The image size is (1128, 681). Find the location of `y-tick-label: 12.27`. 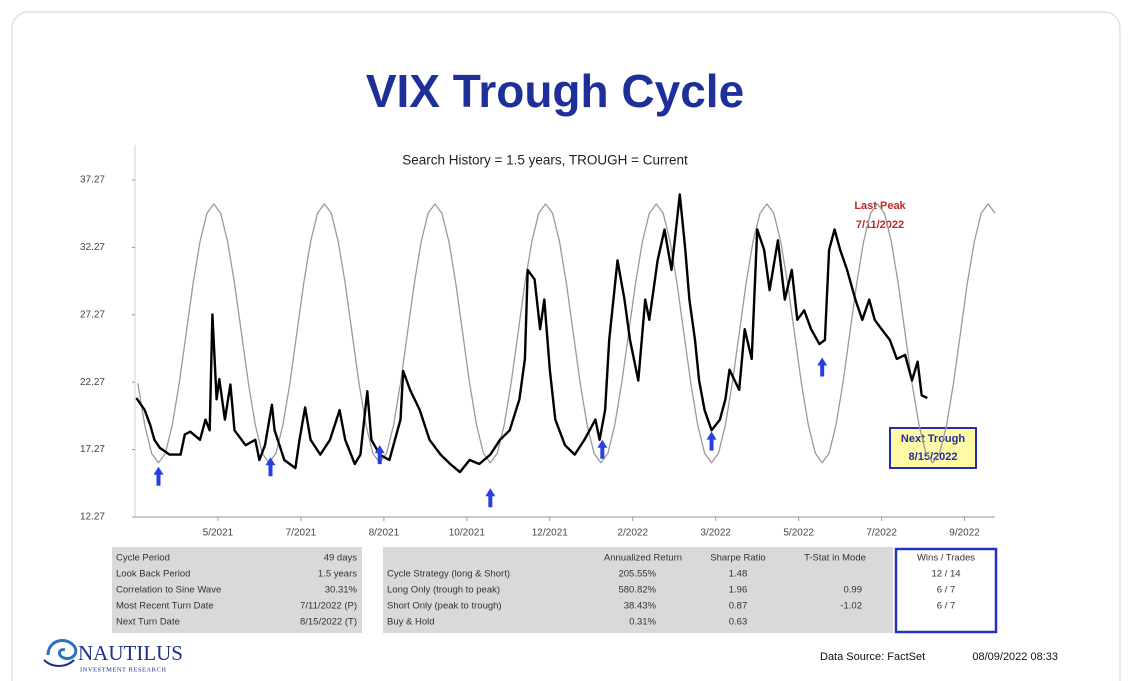

y-tick-label: 12.27 is located at coordinates (92, 517).